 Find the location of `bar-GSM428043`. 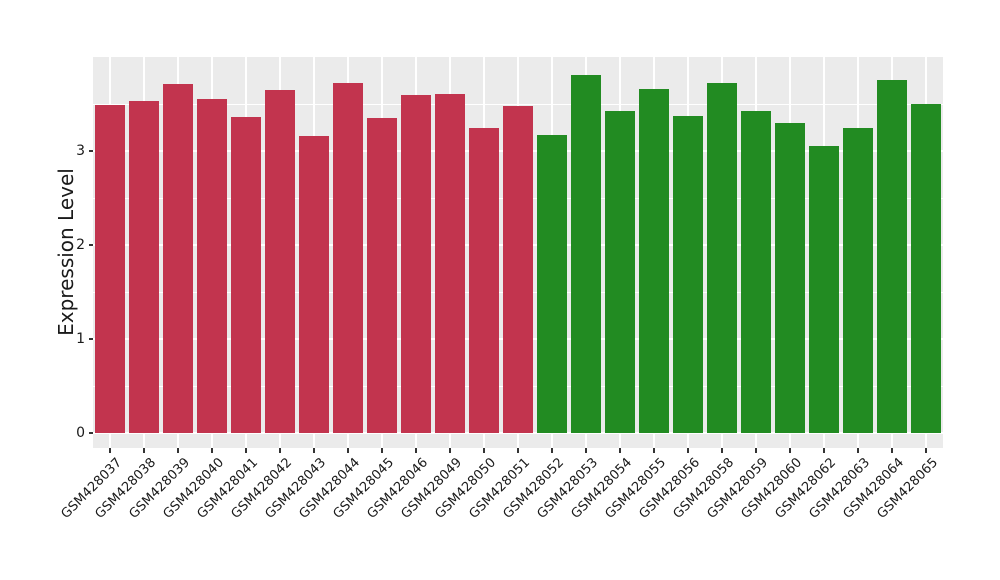

bar-GSM428043 is located at coordinates (314, 284).